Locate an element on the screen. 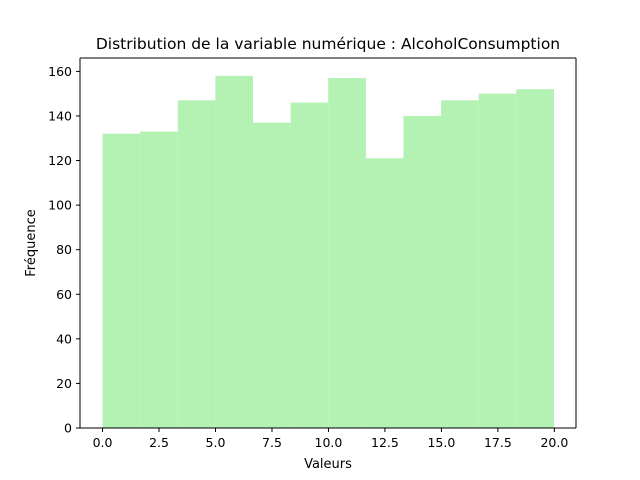 Image resolution: width=640 pixels, height=480 pixels. y-tick-label: 140 is located at coordinates (60, 115).